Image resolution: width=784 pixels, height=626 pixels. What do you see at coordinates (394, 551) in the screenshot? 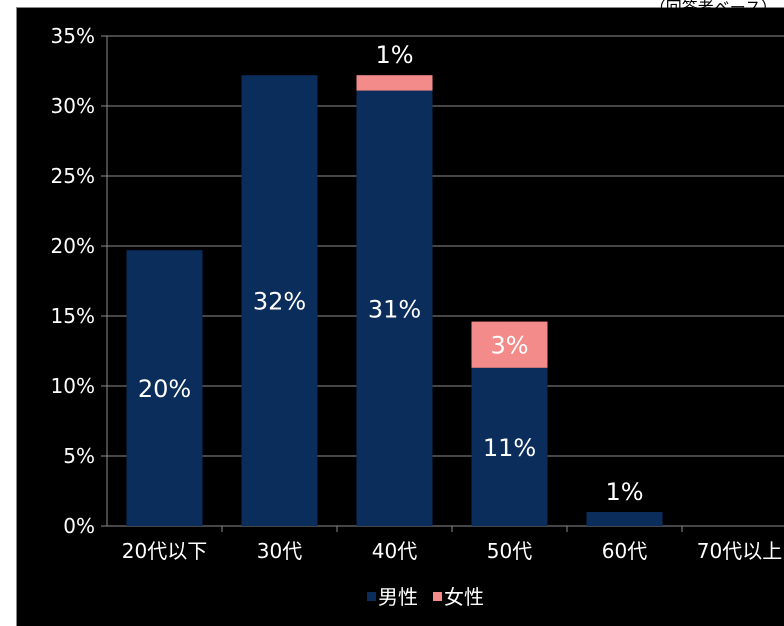
I see `x-category-label: 40代` at bounding box center [394, 551].